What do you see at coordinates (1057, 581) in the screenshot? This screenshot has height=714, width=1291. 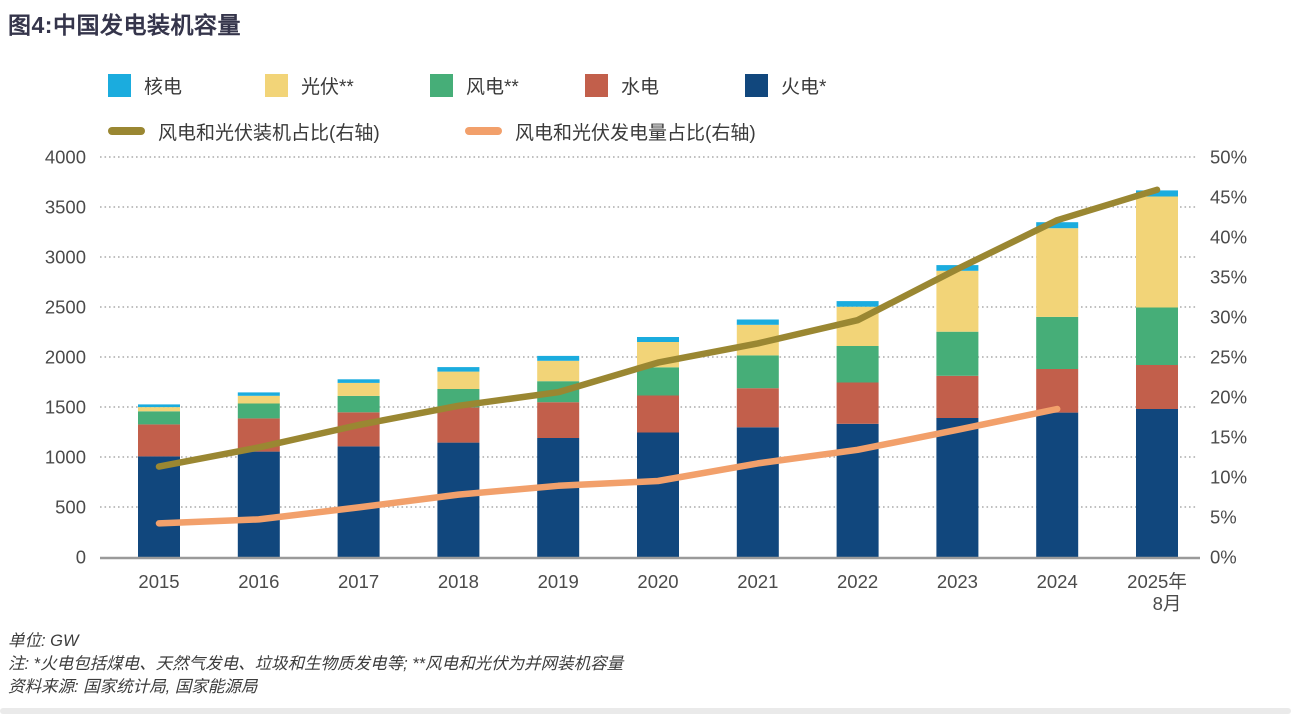 I see `x-axis-label: 2024` at bounding box center [1057, 581].